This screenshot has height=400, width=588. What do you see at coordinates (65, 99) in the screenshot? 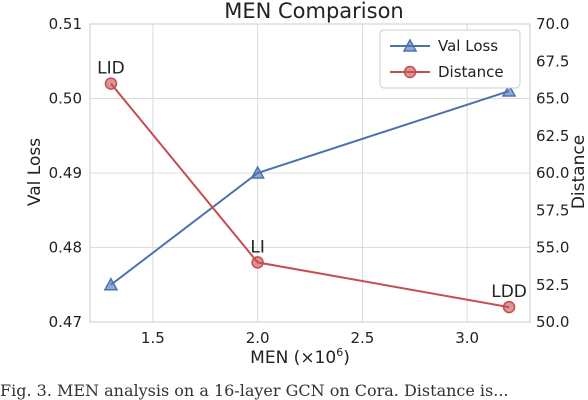
I see `y-tick-label: 0.50` at bounding box center [65, 99].